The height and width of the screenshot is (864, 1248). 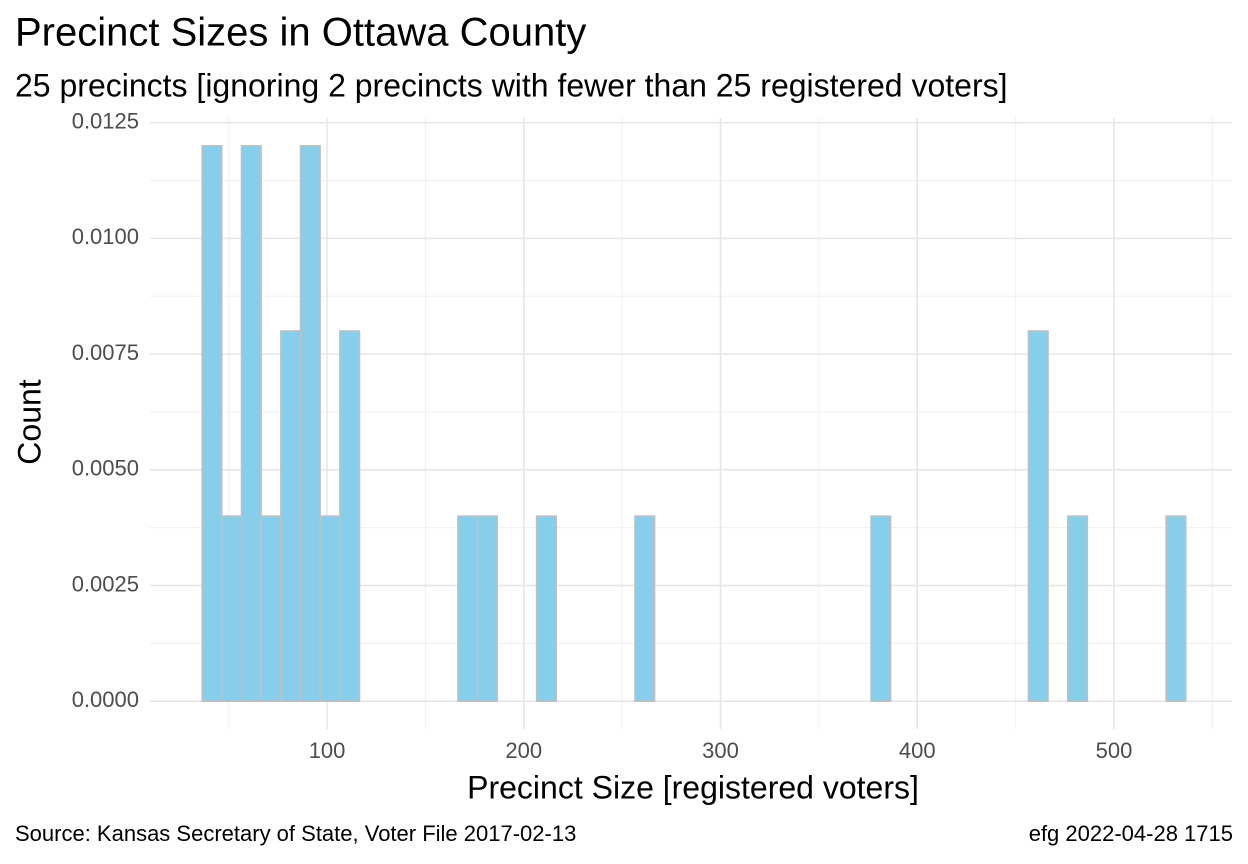 I want to click on y-tick-label: 0.0000, so click(x=105, y=699).